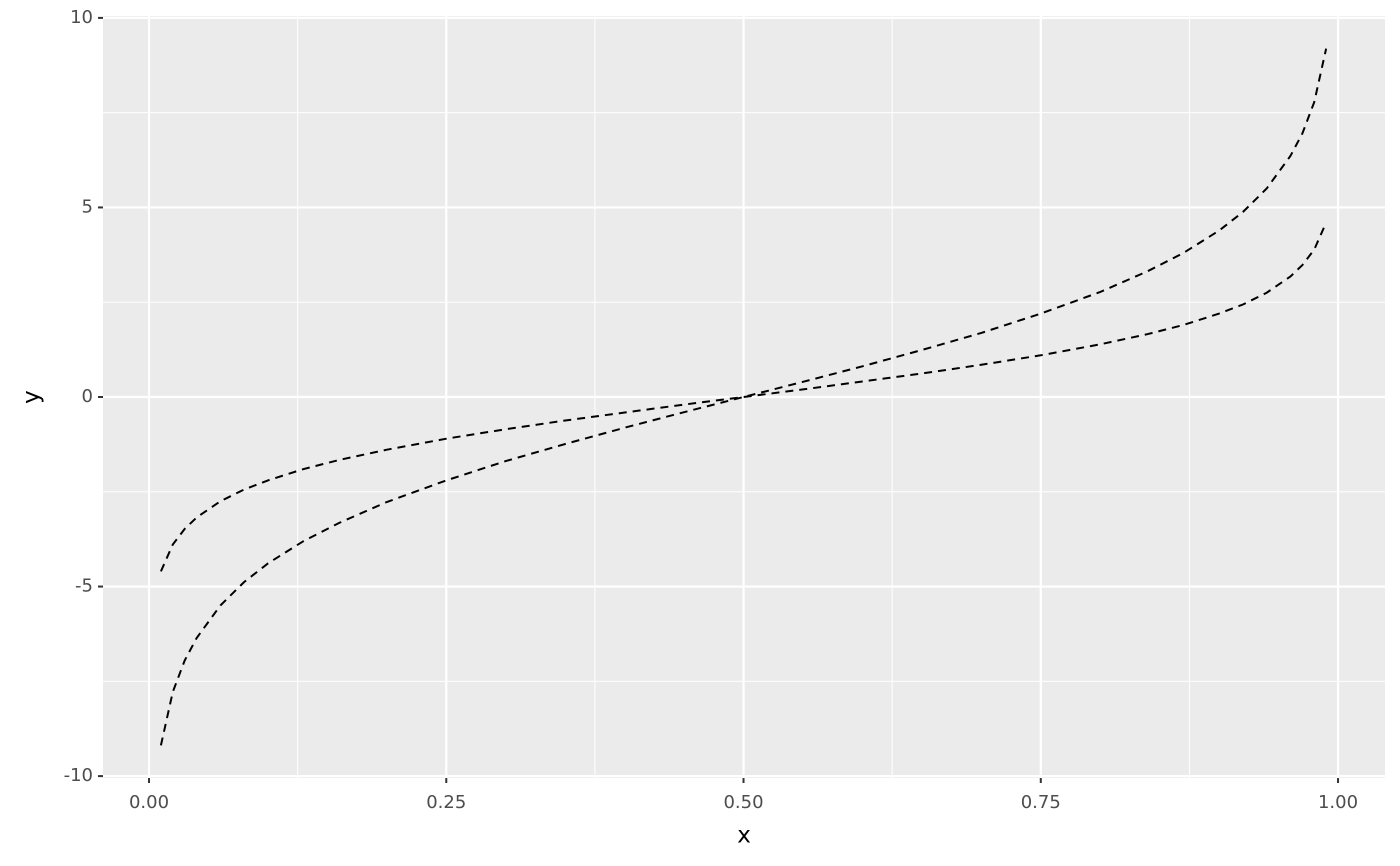  What do you see at coordinates (81, 17) in the screenshot?
I see `y-tick-label: 10` at bounding box center [81, 17].